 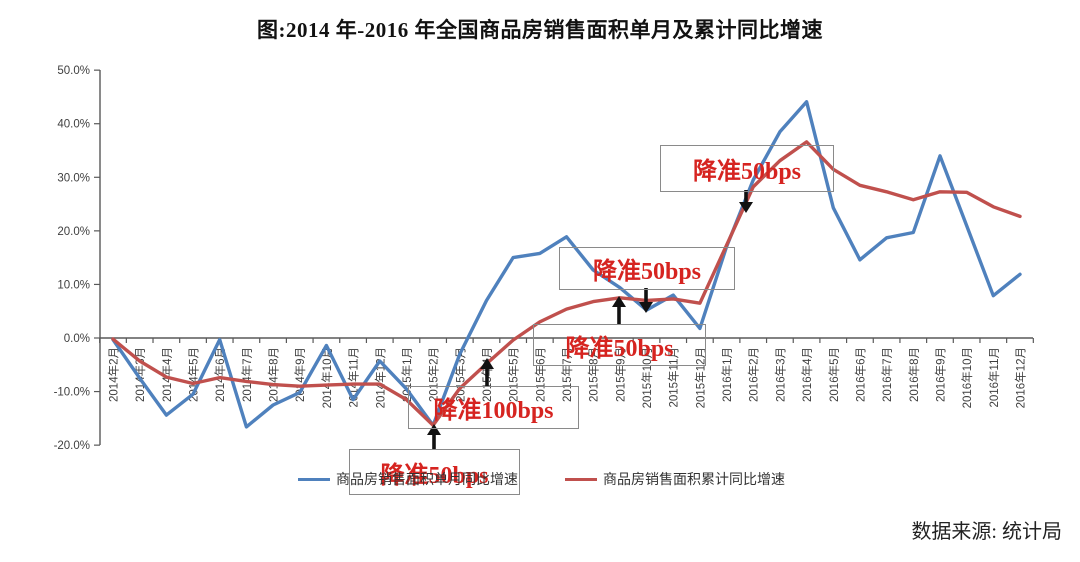 I want to click on y-tick-label: 0.0%, so click(x=77, y=339).